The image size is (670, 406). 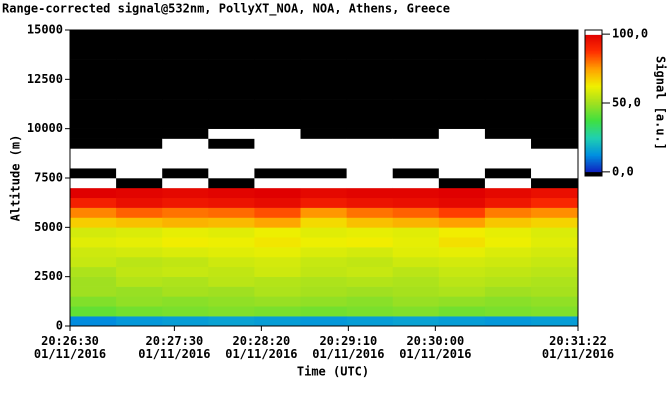 I want to click on y-tick-label: 10000, so click(x=45, y=128).